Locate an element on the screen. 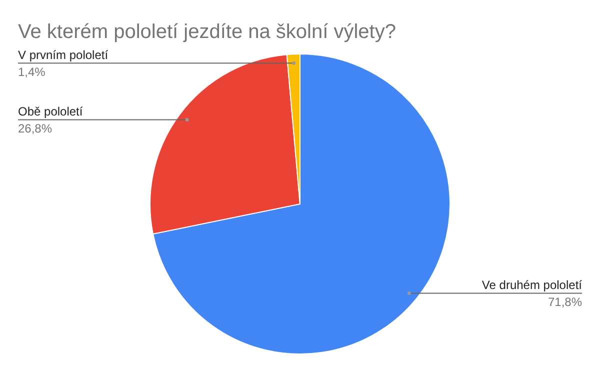 The width and height of the screenshot is (600, 371). chart-title: Ve kterém pololetí jezdíte na školní výlety? is located at coordinates (207, 32).